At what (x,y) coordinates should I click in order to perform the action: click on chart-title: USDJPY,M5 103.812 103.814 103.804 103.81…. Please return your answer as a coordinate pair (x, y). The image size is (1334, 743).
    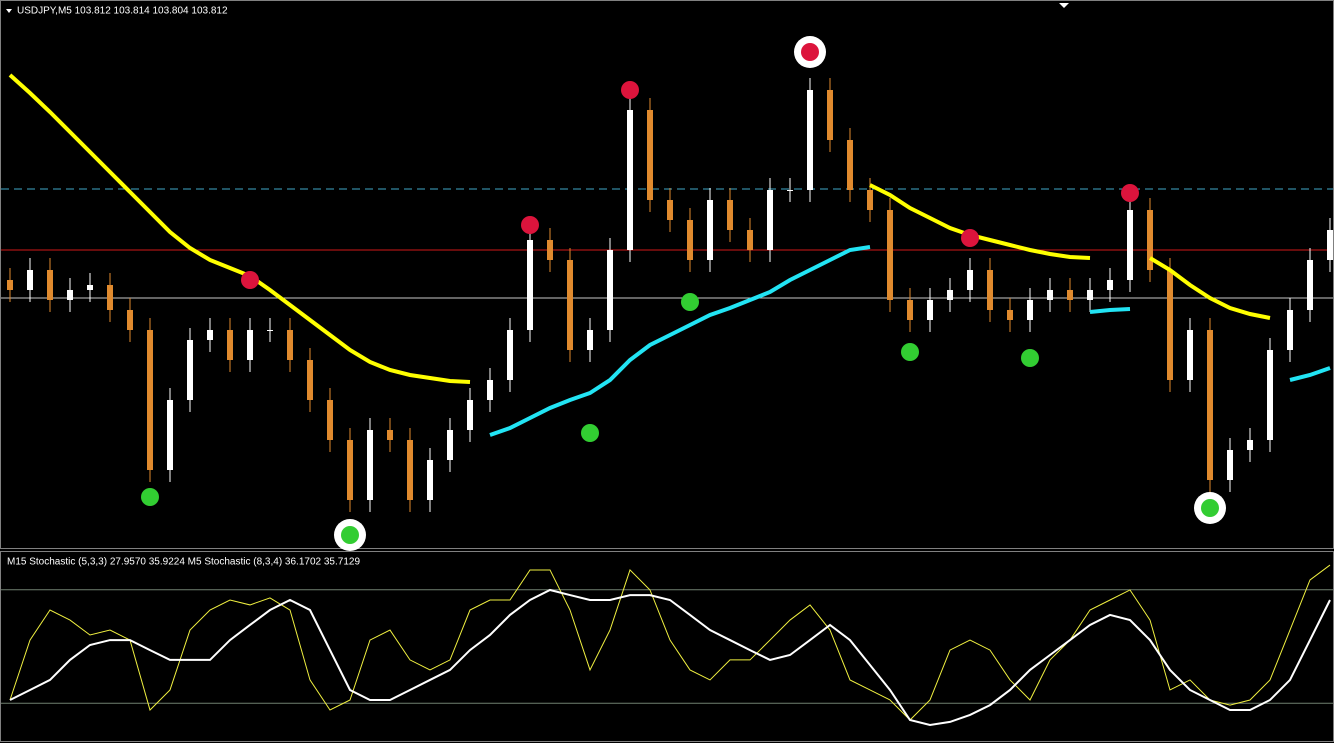
    Looking at the image, I should click on (122, 11).